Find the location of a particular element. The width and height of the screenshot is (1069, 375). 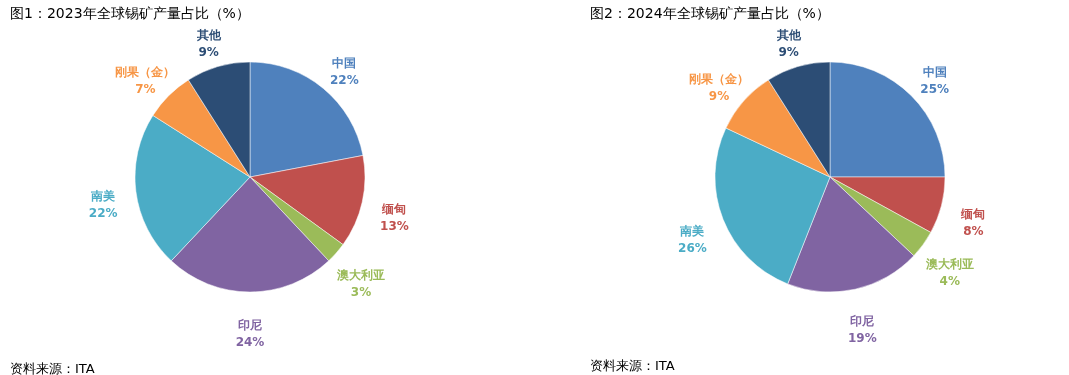

data-label: 4% is located at coordinates (949, 280).